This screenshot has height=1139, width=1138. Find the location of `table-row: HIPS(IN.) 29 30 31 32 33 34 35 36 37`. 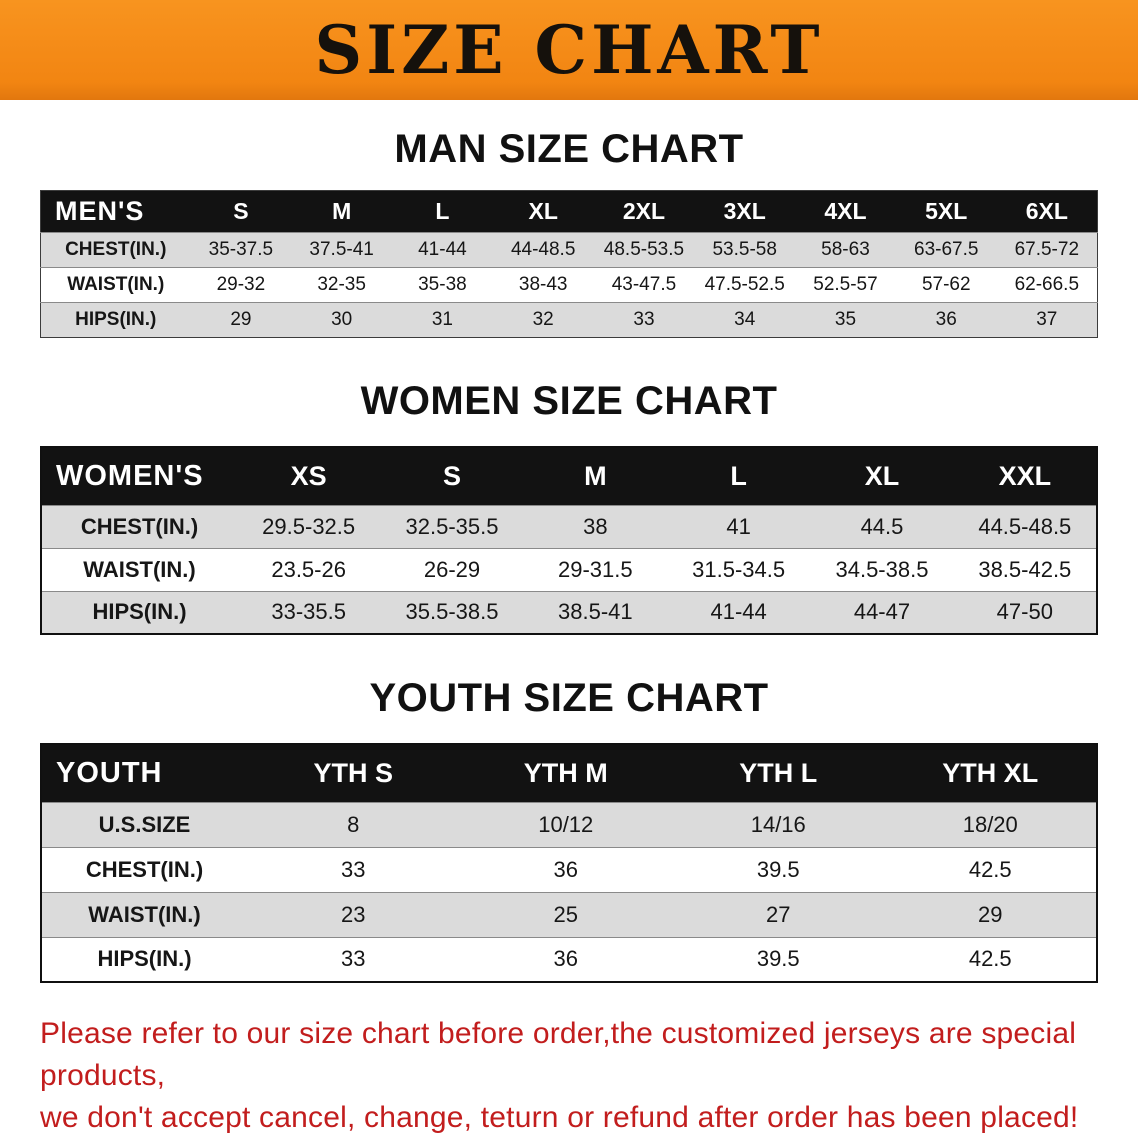

table-row: HIPS(IN.) 29 30 31 32 33 34 35 36 37 is located at coordinates (569, 320).